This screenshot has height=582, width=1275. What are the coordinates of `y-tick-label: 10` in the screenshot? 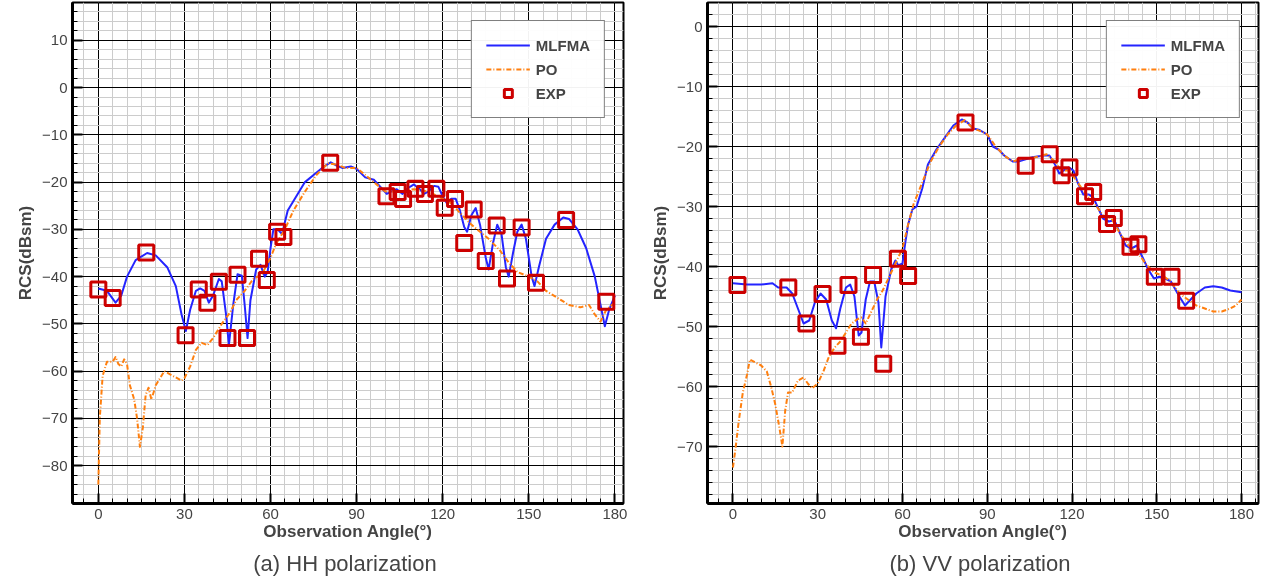 It's located at (59, 40).